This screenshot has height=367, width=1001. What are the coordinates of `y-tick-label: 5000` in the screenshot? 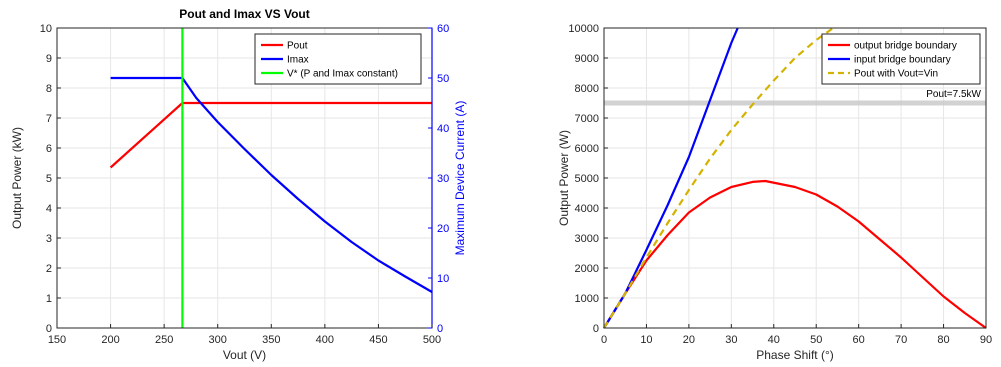 It's located at (587, 179).